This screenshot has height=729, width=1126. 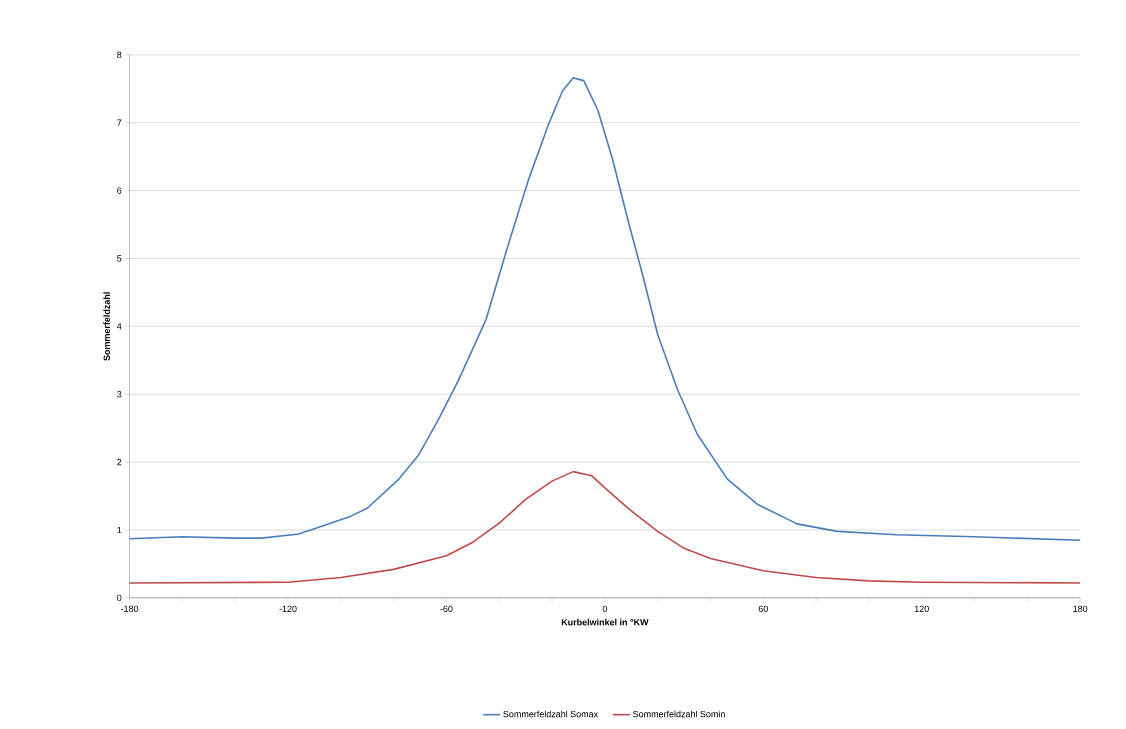 I want to click on y-tick-label: 2, so click(x=119, y=462).